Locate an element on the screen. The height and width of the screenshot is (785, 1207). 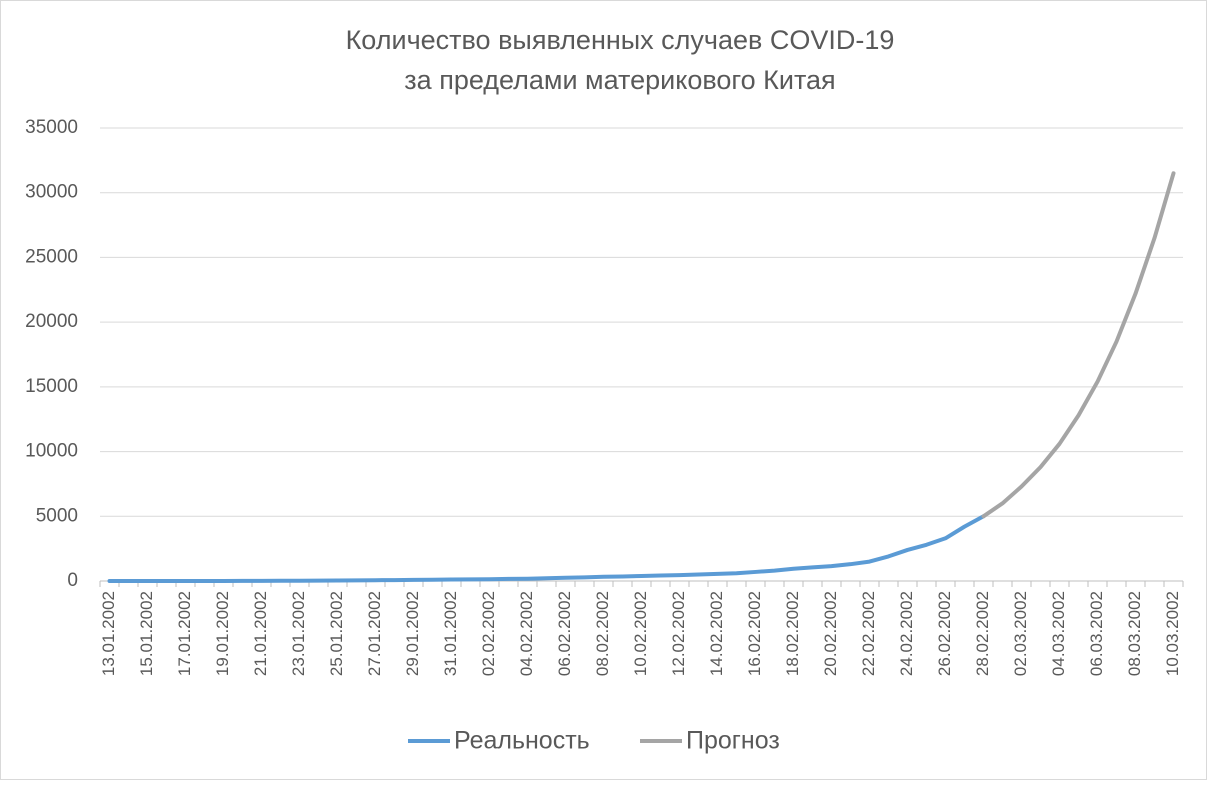
x-tick-label: 24.02.2002 is located at coordinates (906, 633).